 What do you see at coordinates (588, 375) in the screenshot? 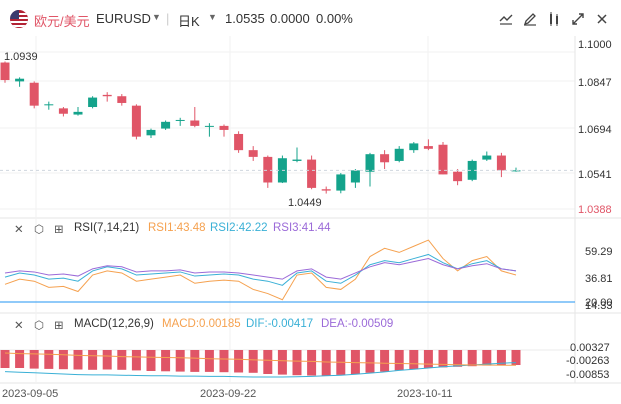
I see `macd-axis-label: -0.00853` at bounding box center [588, 375].